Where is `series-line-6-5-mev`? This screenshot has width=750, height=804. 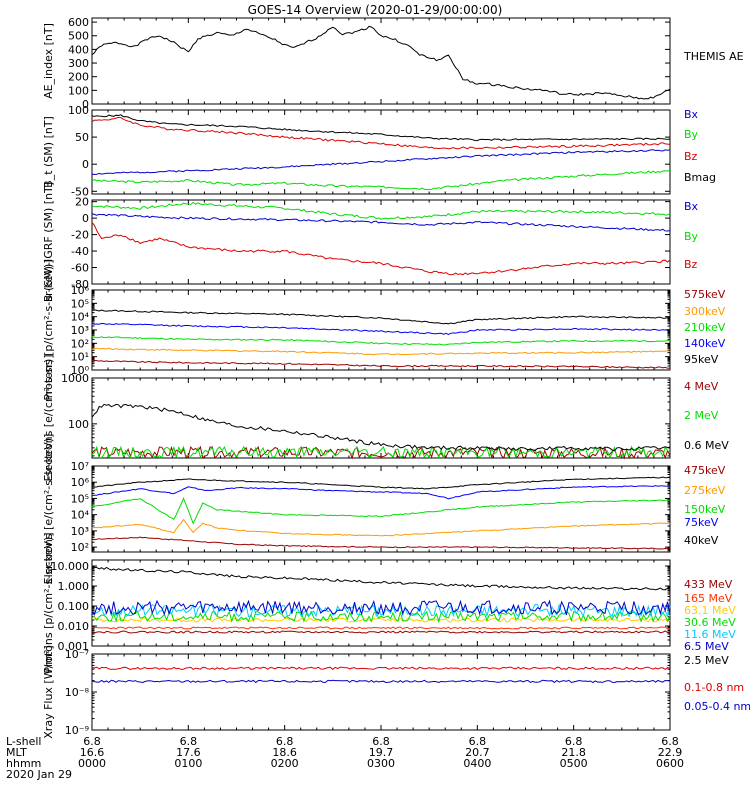
series-line-6-5-mev is located at coordinates (381, 608).